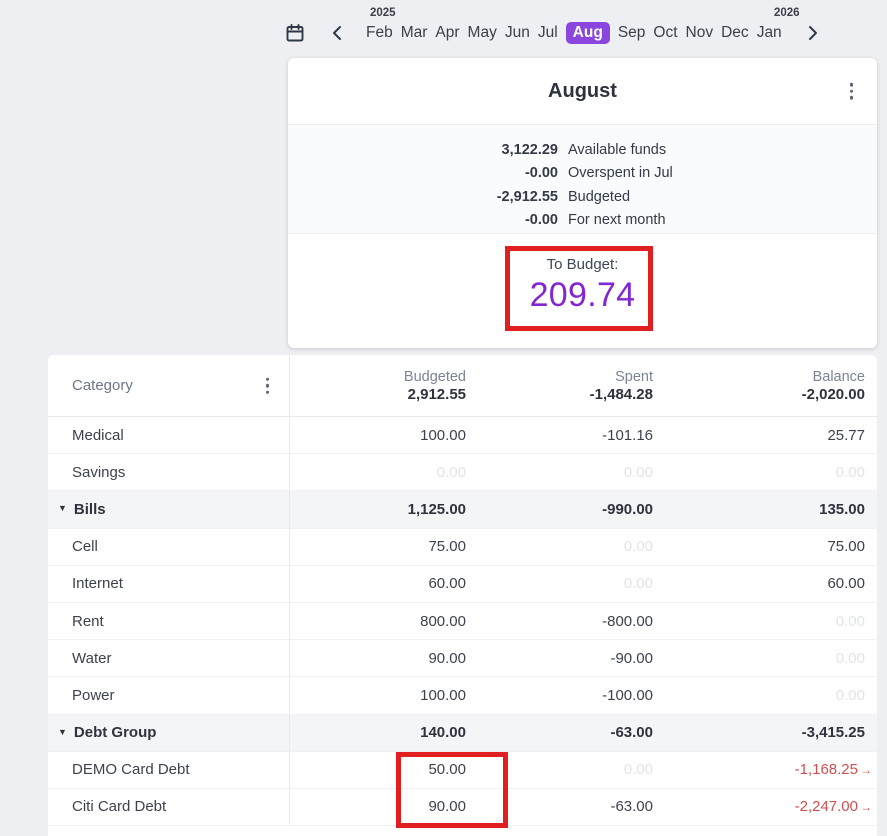  I want to click on category-name: Cell, so click(85, 547).